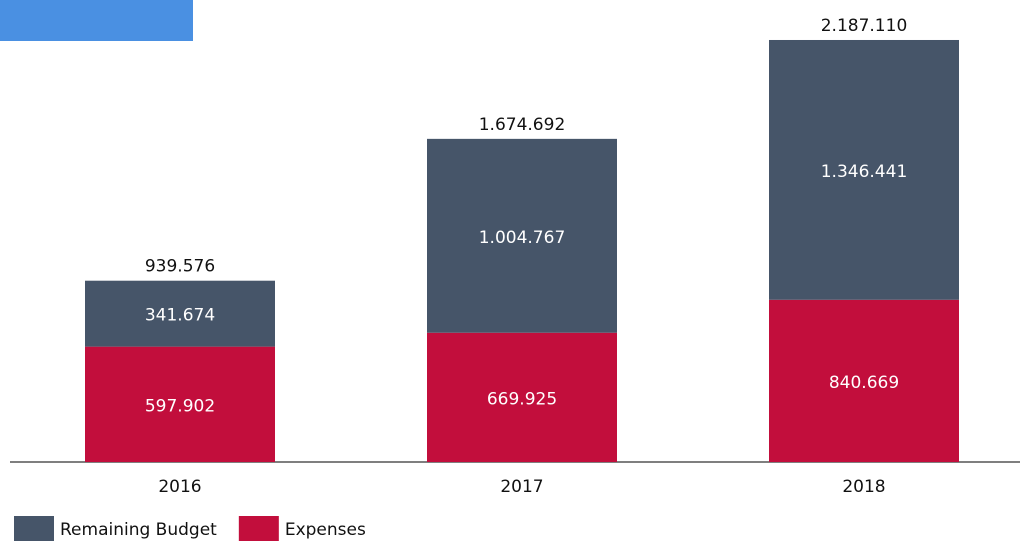 The image size is (1025, 542). Describe the element at coordinates (864, 383) in the screenshot. I see `value-label: 840.669` at that location.